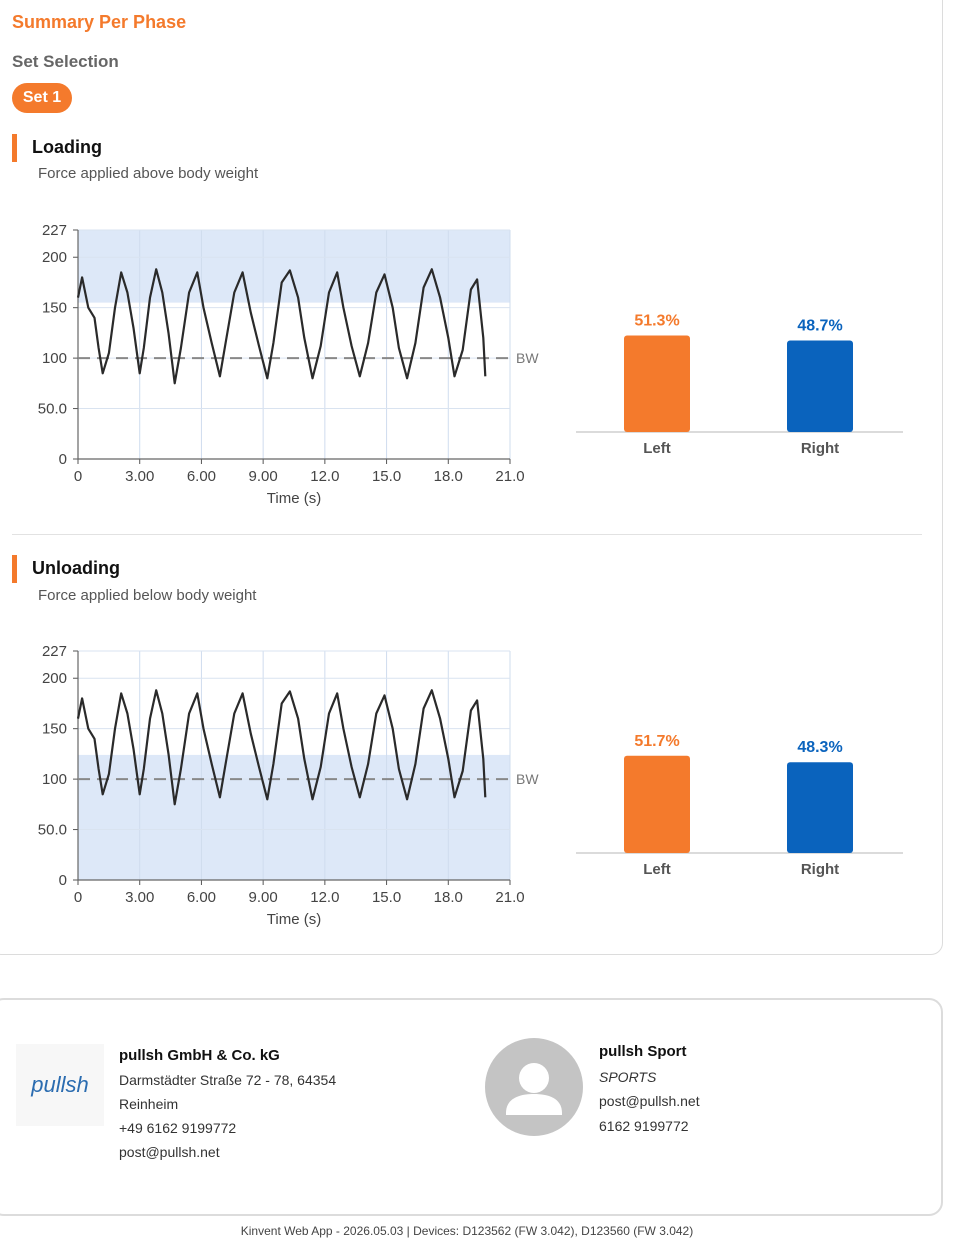  Describe the element at coordinates (649, 1101) in the screenshot. I see `contact-email: post@pullsh.net` at that location.